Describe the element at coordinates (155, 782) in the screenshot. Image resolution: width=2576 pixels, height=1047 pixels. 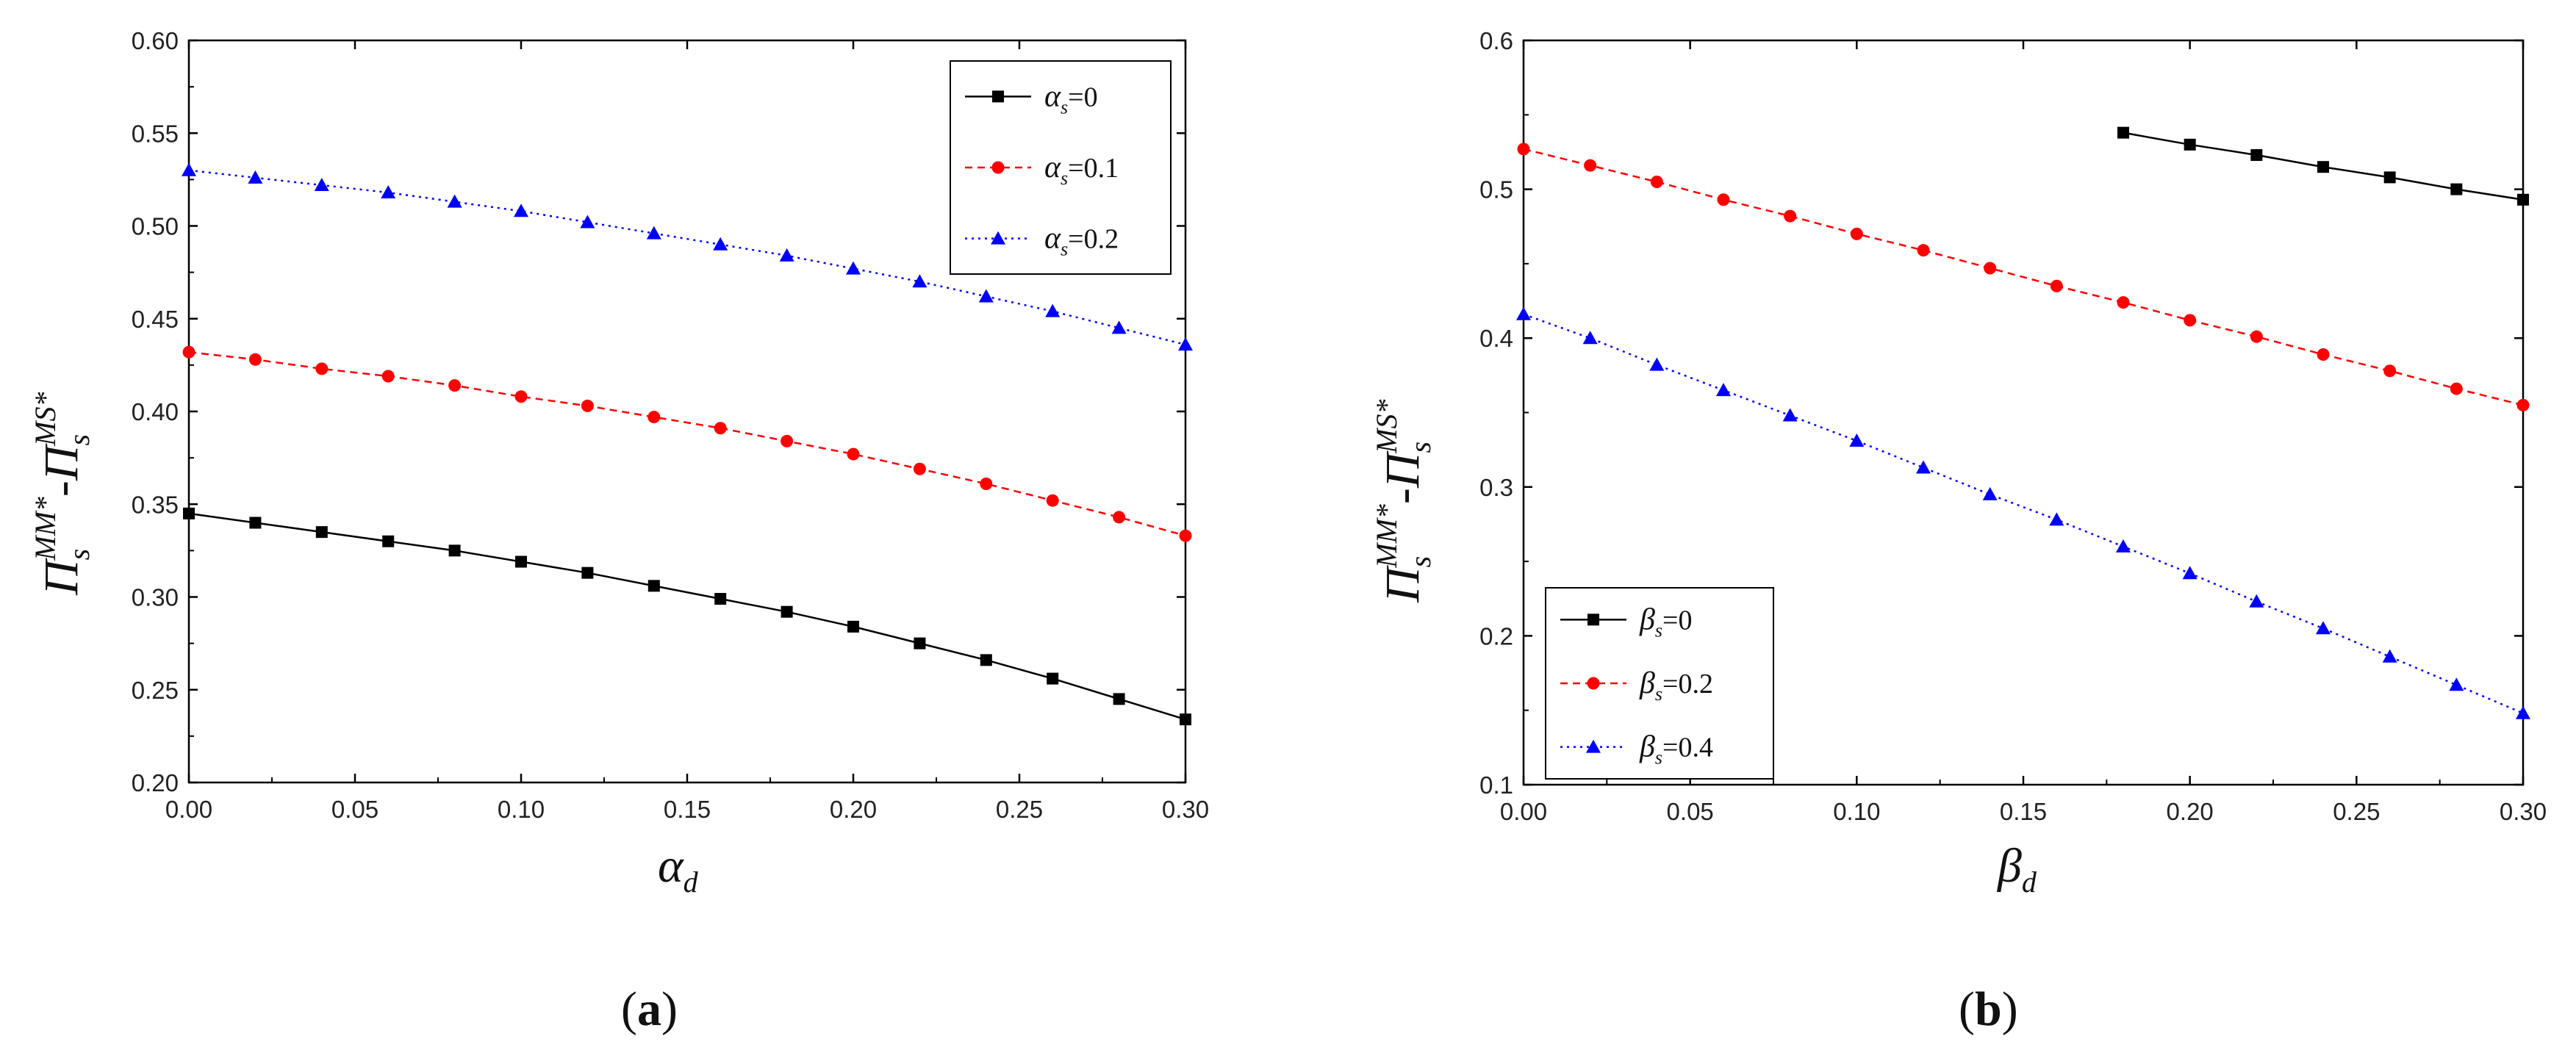
I see `y-tick-label: 0.20` at that location.